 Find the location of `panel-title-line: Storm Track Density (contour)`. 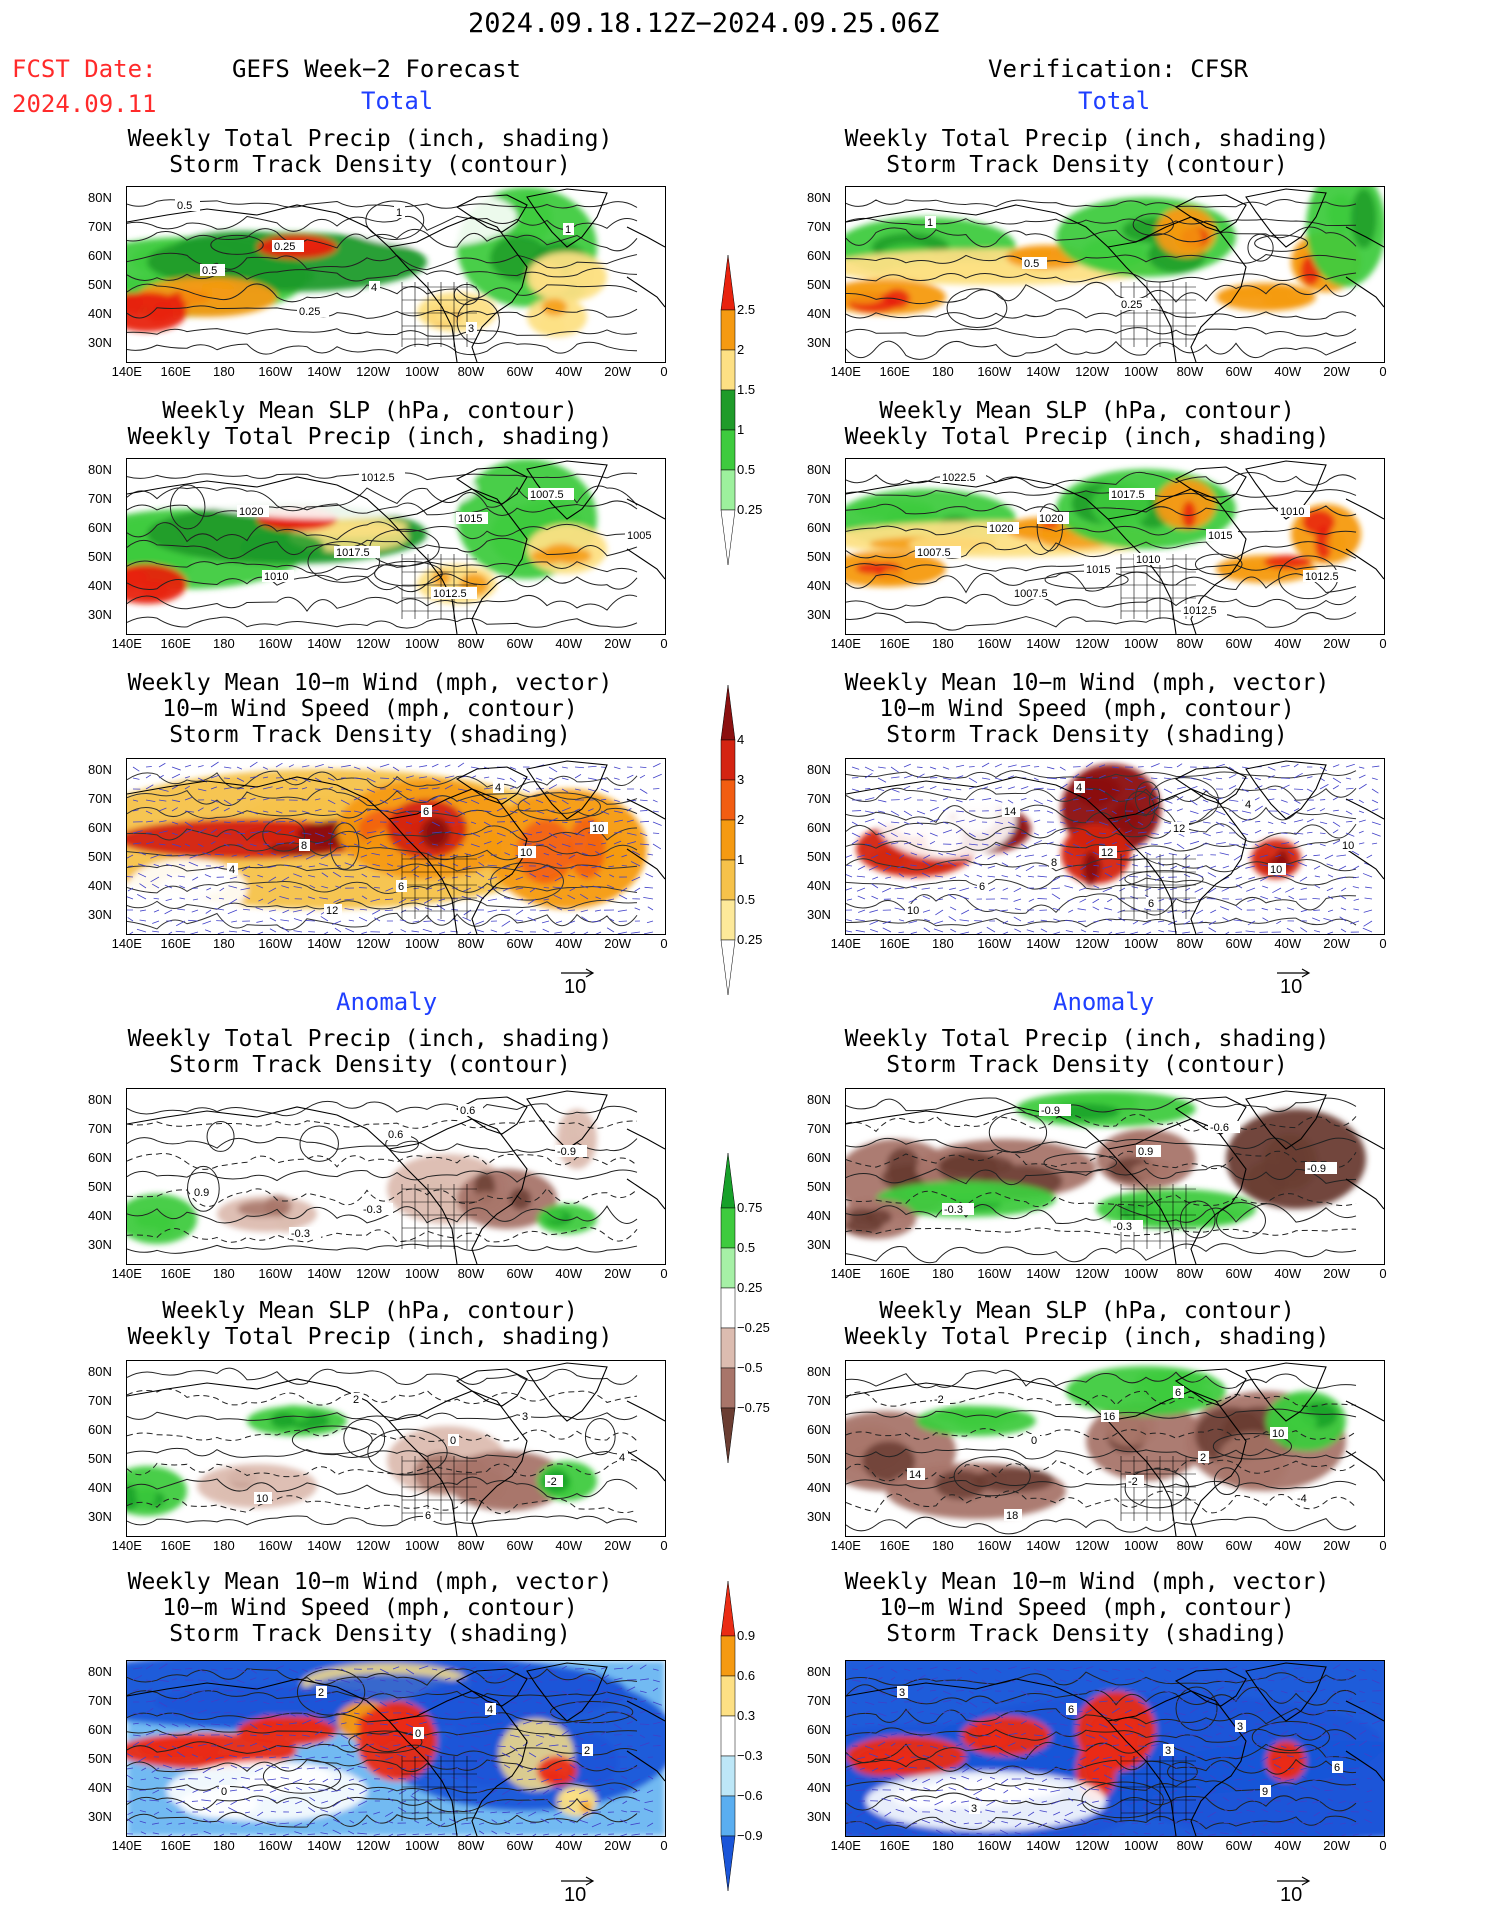

panel-title-line: Storm Track Density (contour) is located at coordinates (370, 165).